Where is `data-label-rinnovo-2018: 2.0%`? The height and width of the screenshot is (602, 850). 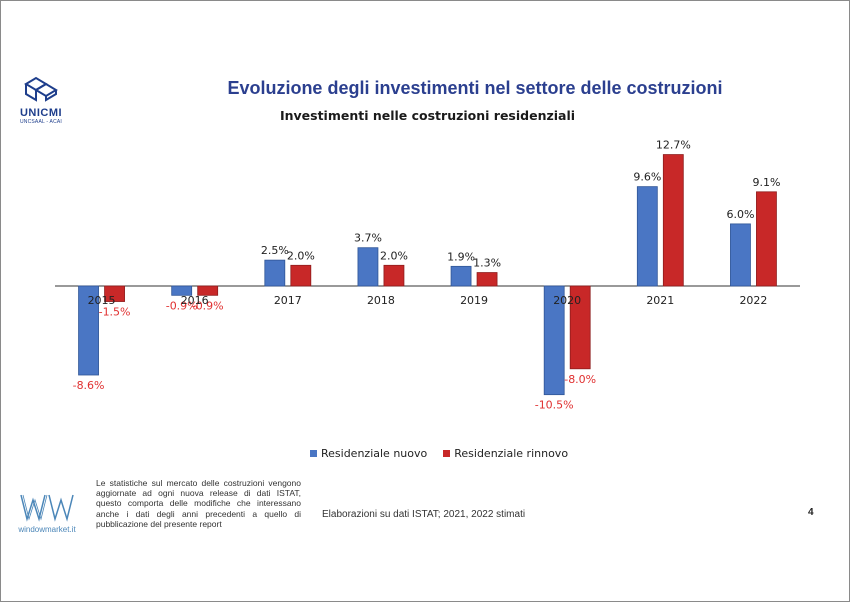 data-label-rinnovo-2018: 2.0% is located at coordinates (394, 255).